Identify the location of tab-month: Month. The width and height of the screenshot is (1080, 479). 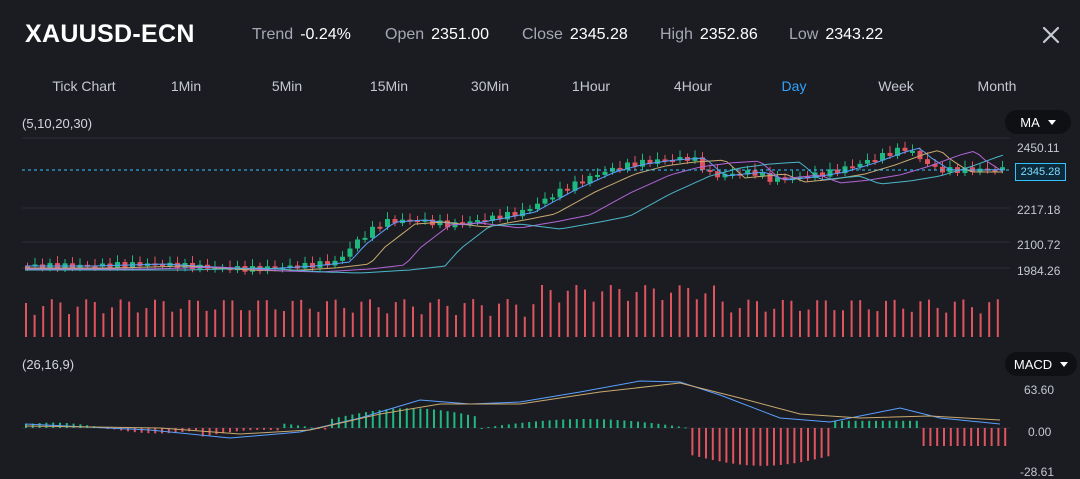
(997, 86).